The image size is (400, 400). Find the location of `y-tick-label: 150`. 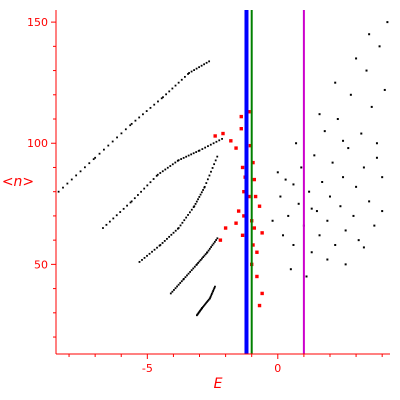

y-tick-label: 150 is located at coordinates (37, 22).